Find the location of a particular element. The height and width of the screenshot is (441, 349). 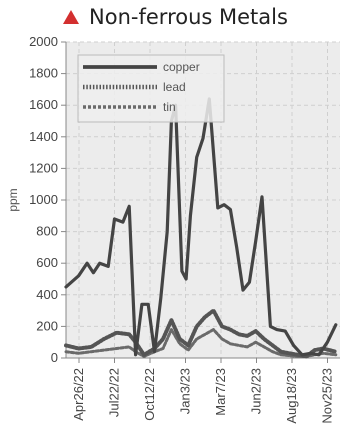

legend-label-copper: copper is located at coordinates (181, 67).